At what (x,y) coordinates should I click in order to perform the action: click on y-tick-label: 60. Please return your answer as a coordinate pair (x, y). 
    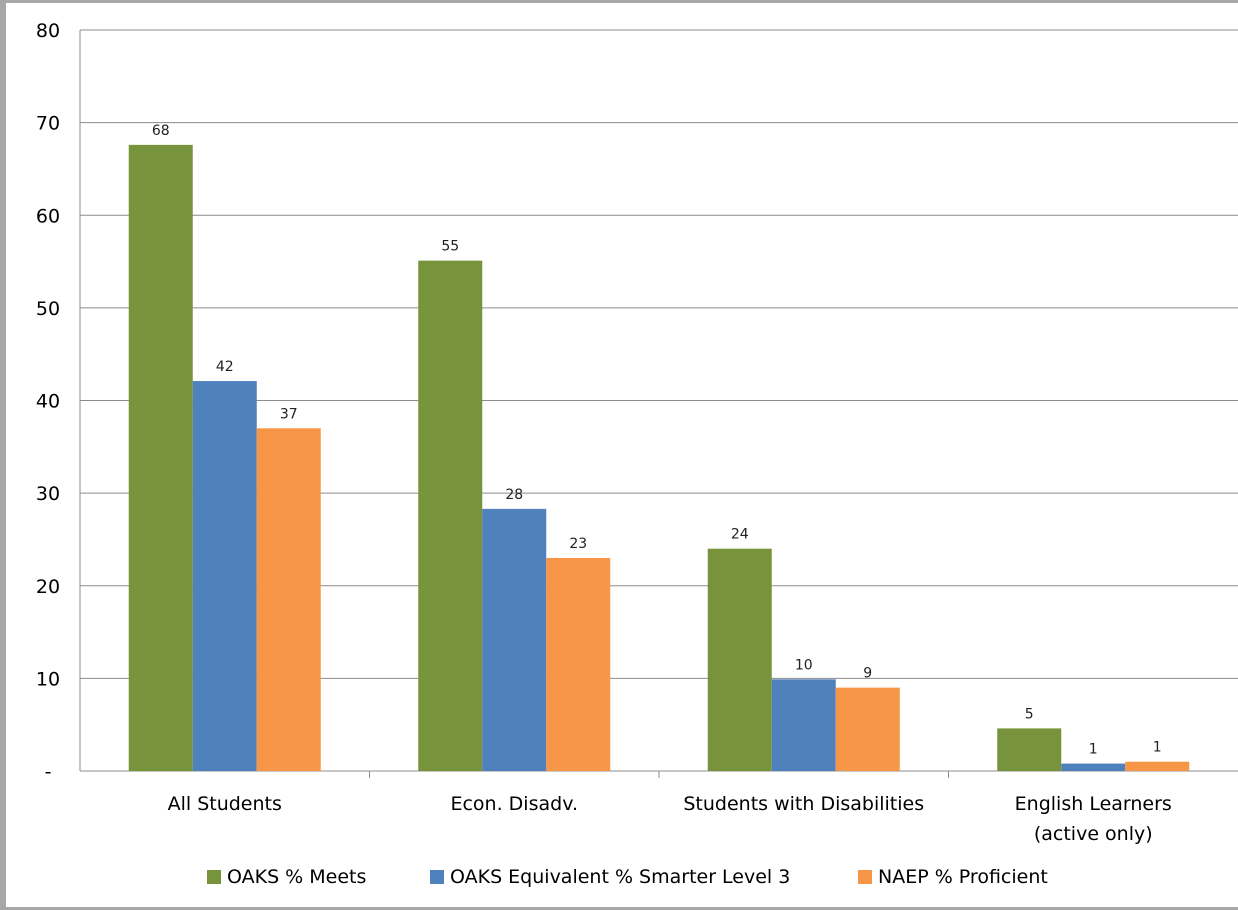
    Looking at the image, I should click on (48, 216).